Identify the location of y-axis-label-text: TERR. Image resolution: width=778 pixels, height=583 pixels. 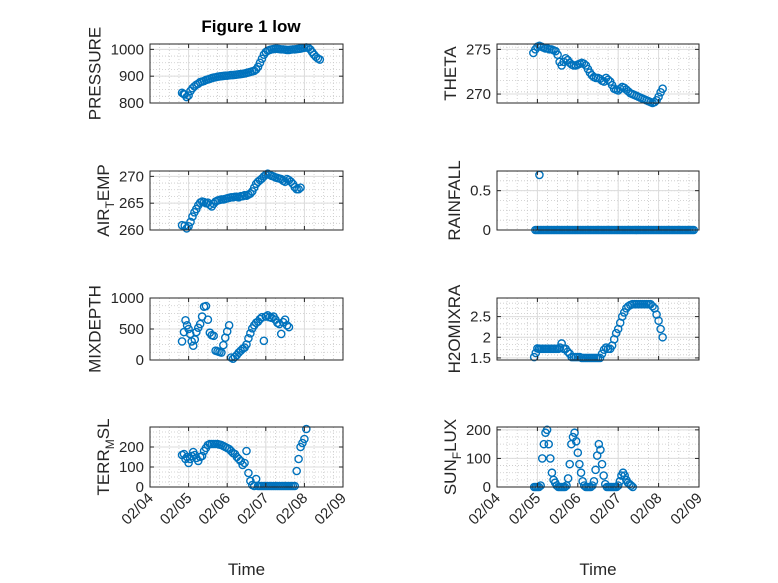
(103, 472).